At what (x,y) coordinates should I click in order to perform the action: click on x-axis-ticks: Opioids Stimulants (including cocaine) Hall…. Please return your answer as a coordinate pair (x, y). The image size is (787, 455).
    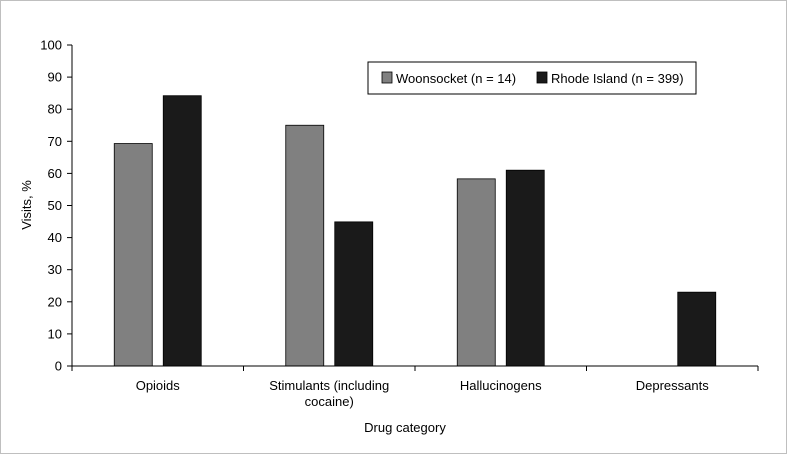
    Looking at the image, I should click on (415, 387).